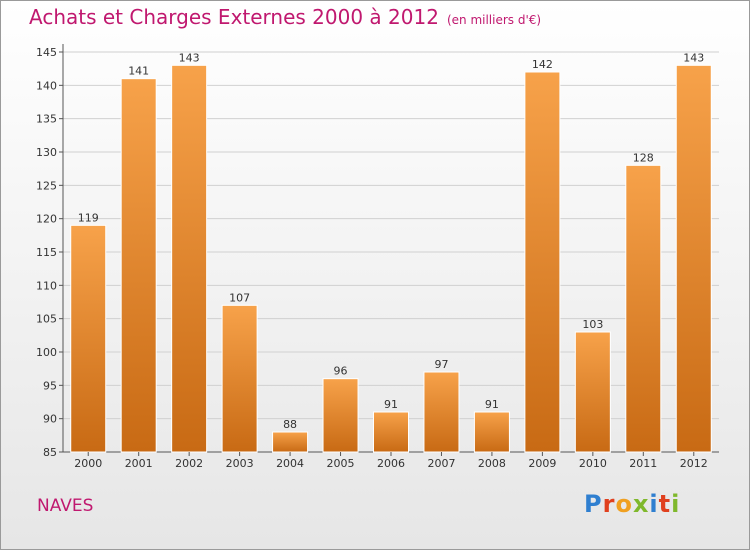 The width and height of the screenshot is (750, 550). What do you see at coordinates (494, 20) in the screenshot?
I see `chart-unit: (en milliers d'€)` at bounding box center [494, 20].